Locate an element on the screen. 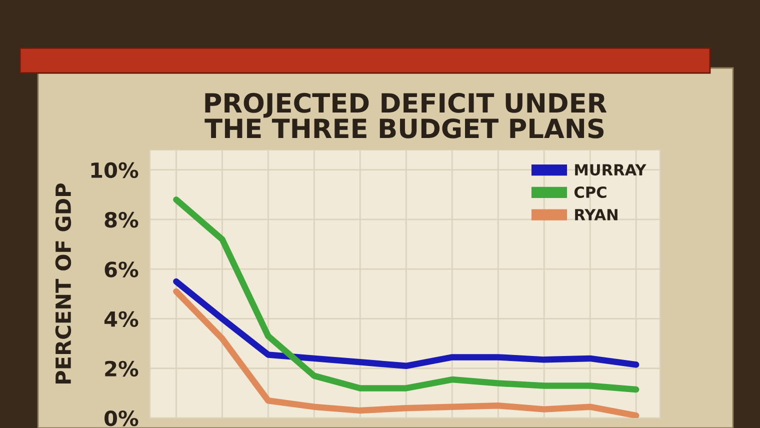 The width and height of the screenshot is (760, 428). legend-label: CPC is located at coordinates (590, 192).